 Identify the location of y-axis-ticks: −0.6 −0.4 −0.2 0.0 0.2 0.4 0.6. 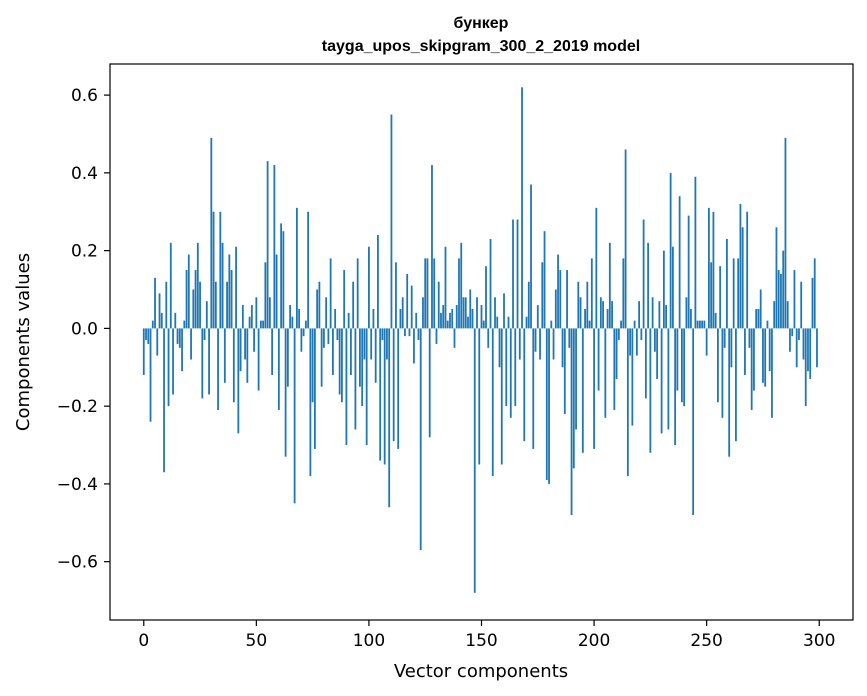
(83, 329).